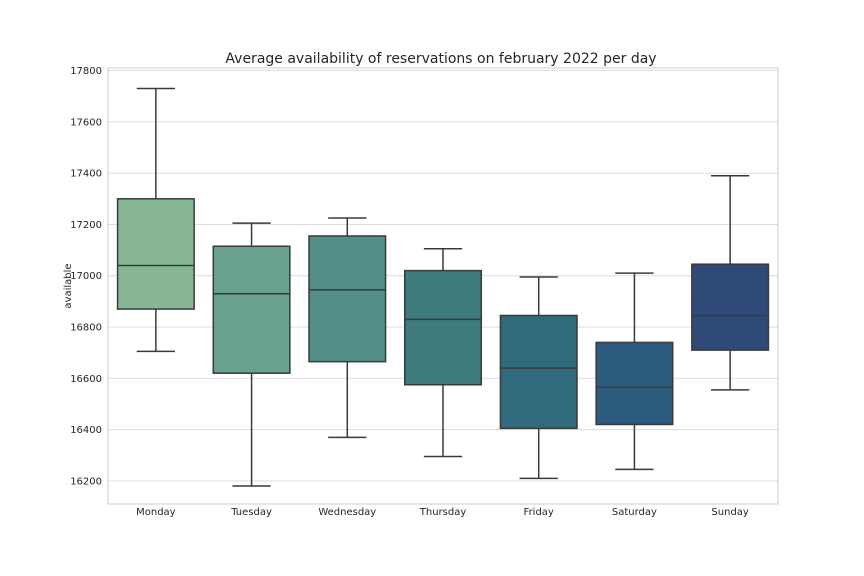  I want to click on y-tick-label: 17600, so click(86, 122).